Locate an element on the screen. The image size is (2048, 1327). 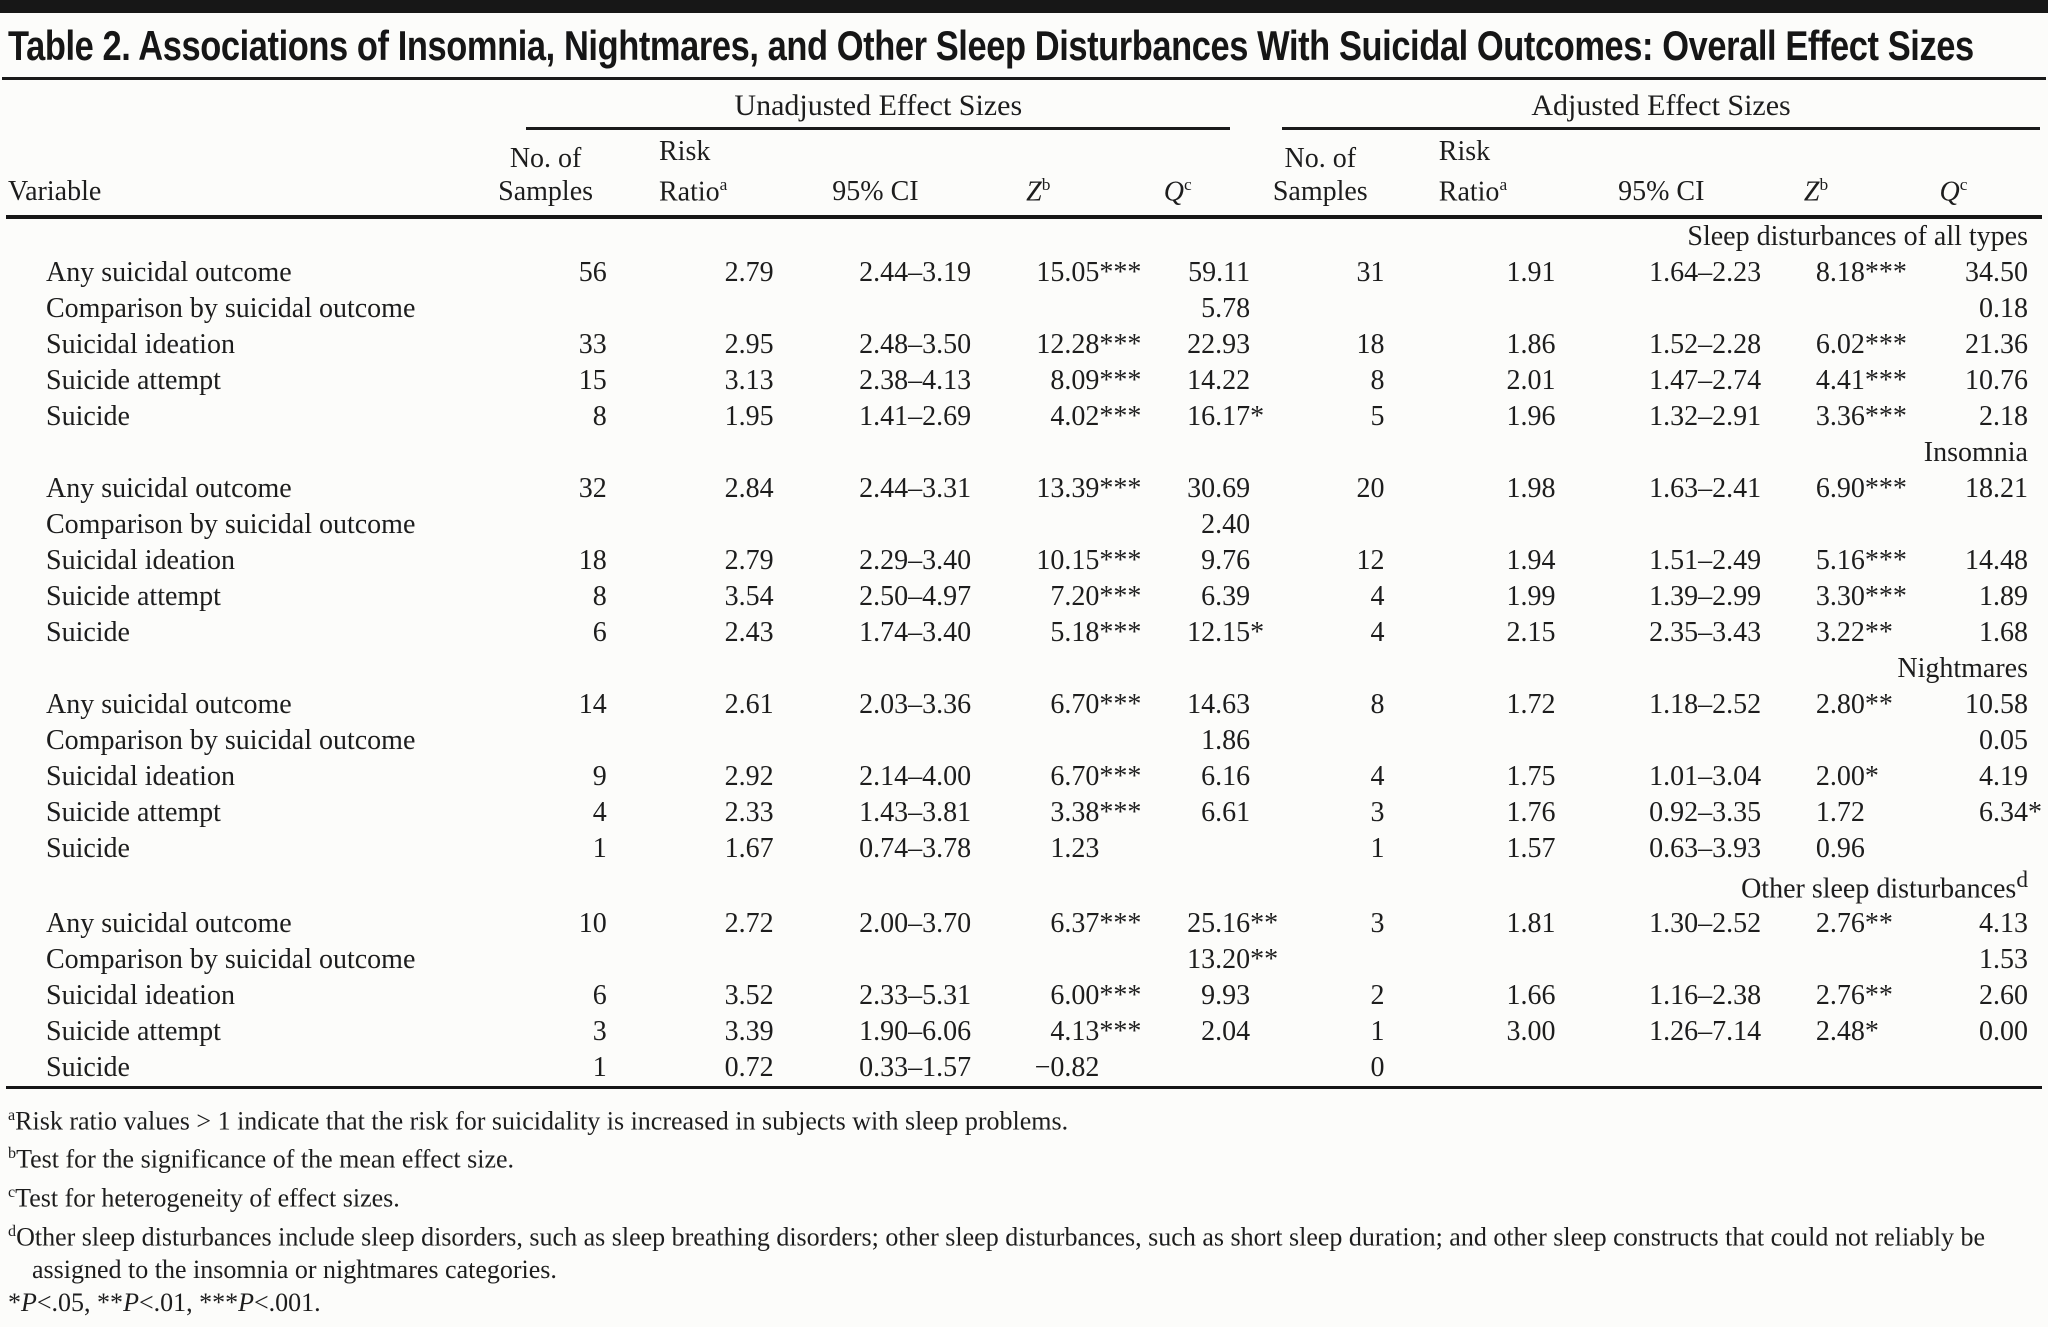
cell-no-of-samples-unadjusted: 4 is located at coordinates (599, 813).